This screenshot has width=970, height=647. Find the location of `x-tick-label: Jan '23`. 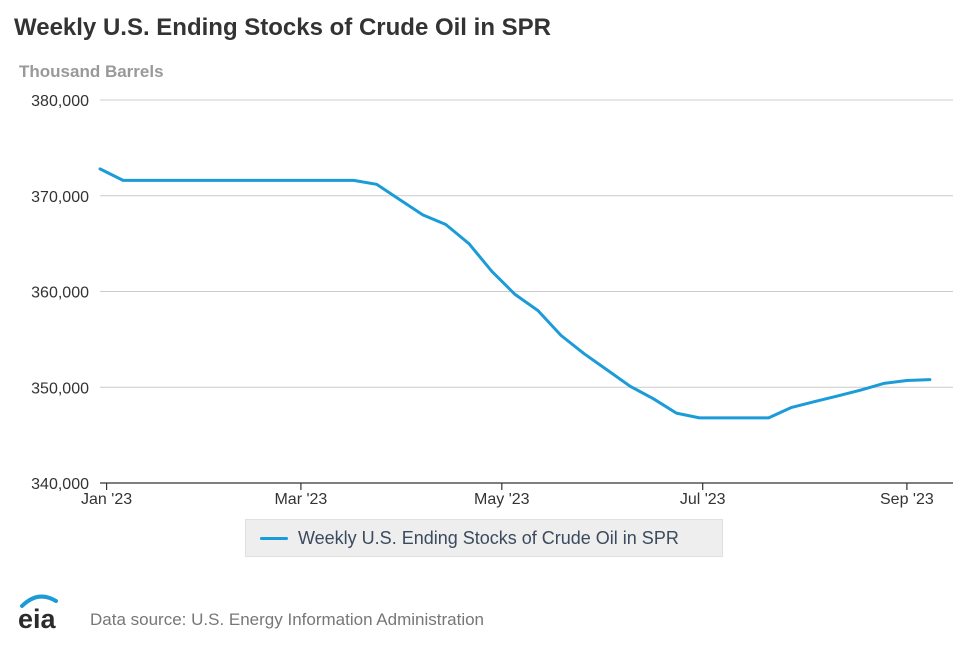

x-tick-label: Jan '23 is located at coordinates (106, 499).